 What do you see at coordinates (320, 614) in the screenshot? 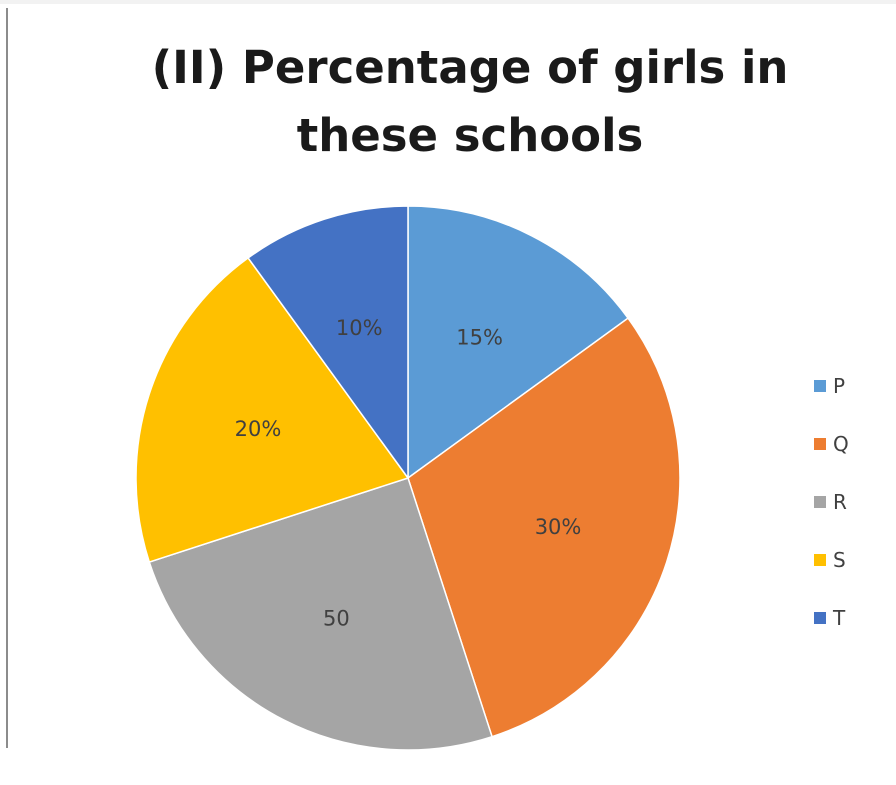
I see `pie-slice-r` at bounding box center [320, 614].